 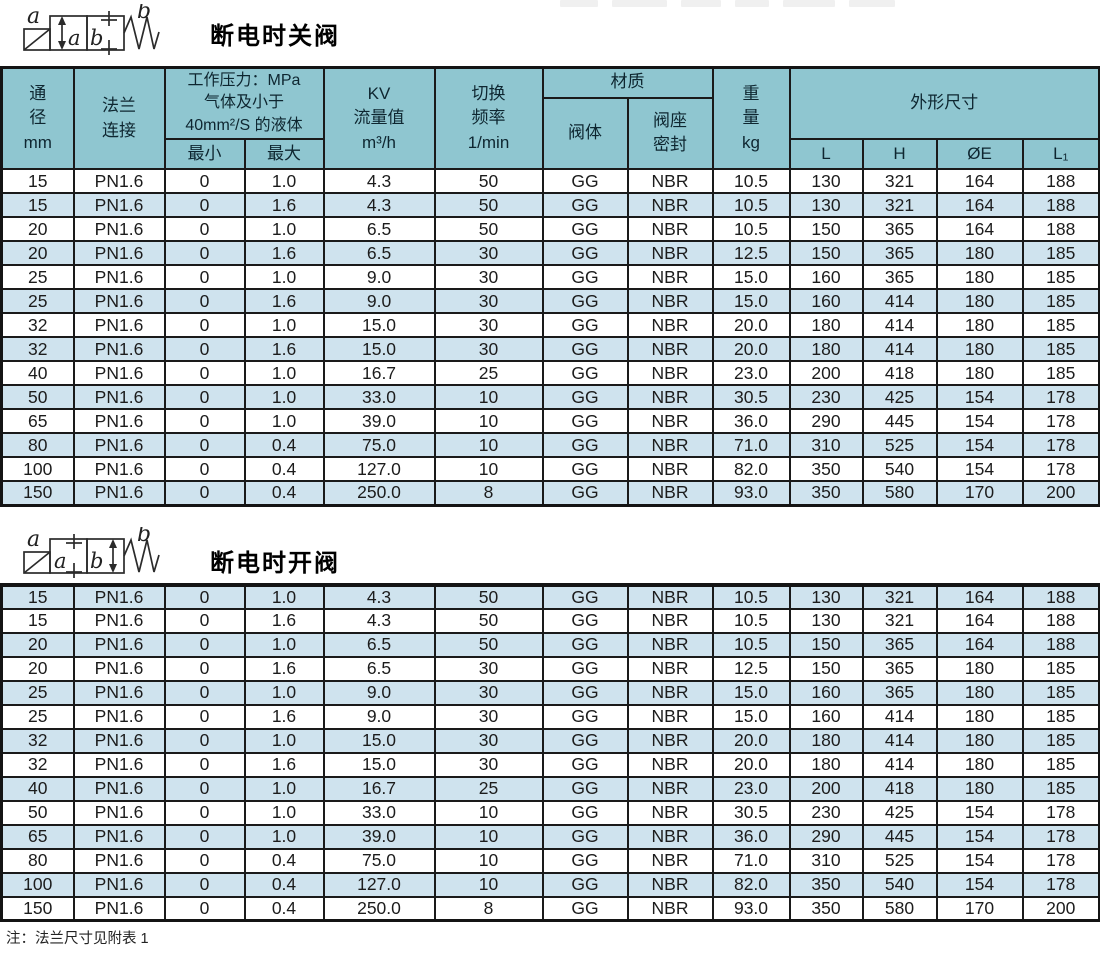 What do you see at coordinates (37, 596) in the screenshot?
I see `table-cell: 15` at bounding box center [37, 596].